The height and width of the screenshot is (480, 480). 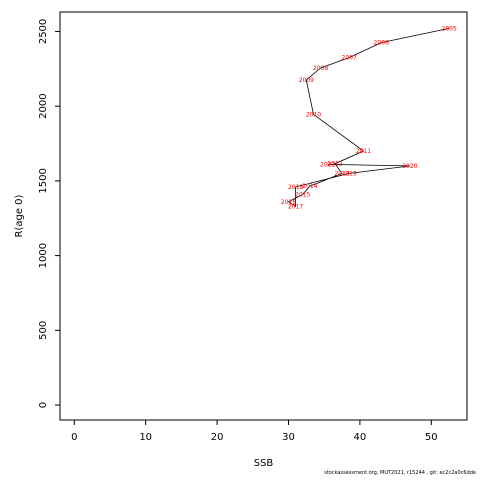 What do you see at coordinates (43, 31) in the screenshot?
I see `y-tick-label: 2500` at bounding box center [43, 31].